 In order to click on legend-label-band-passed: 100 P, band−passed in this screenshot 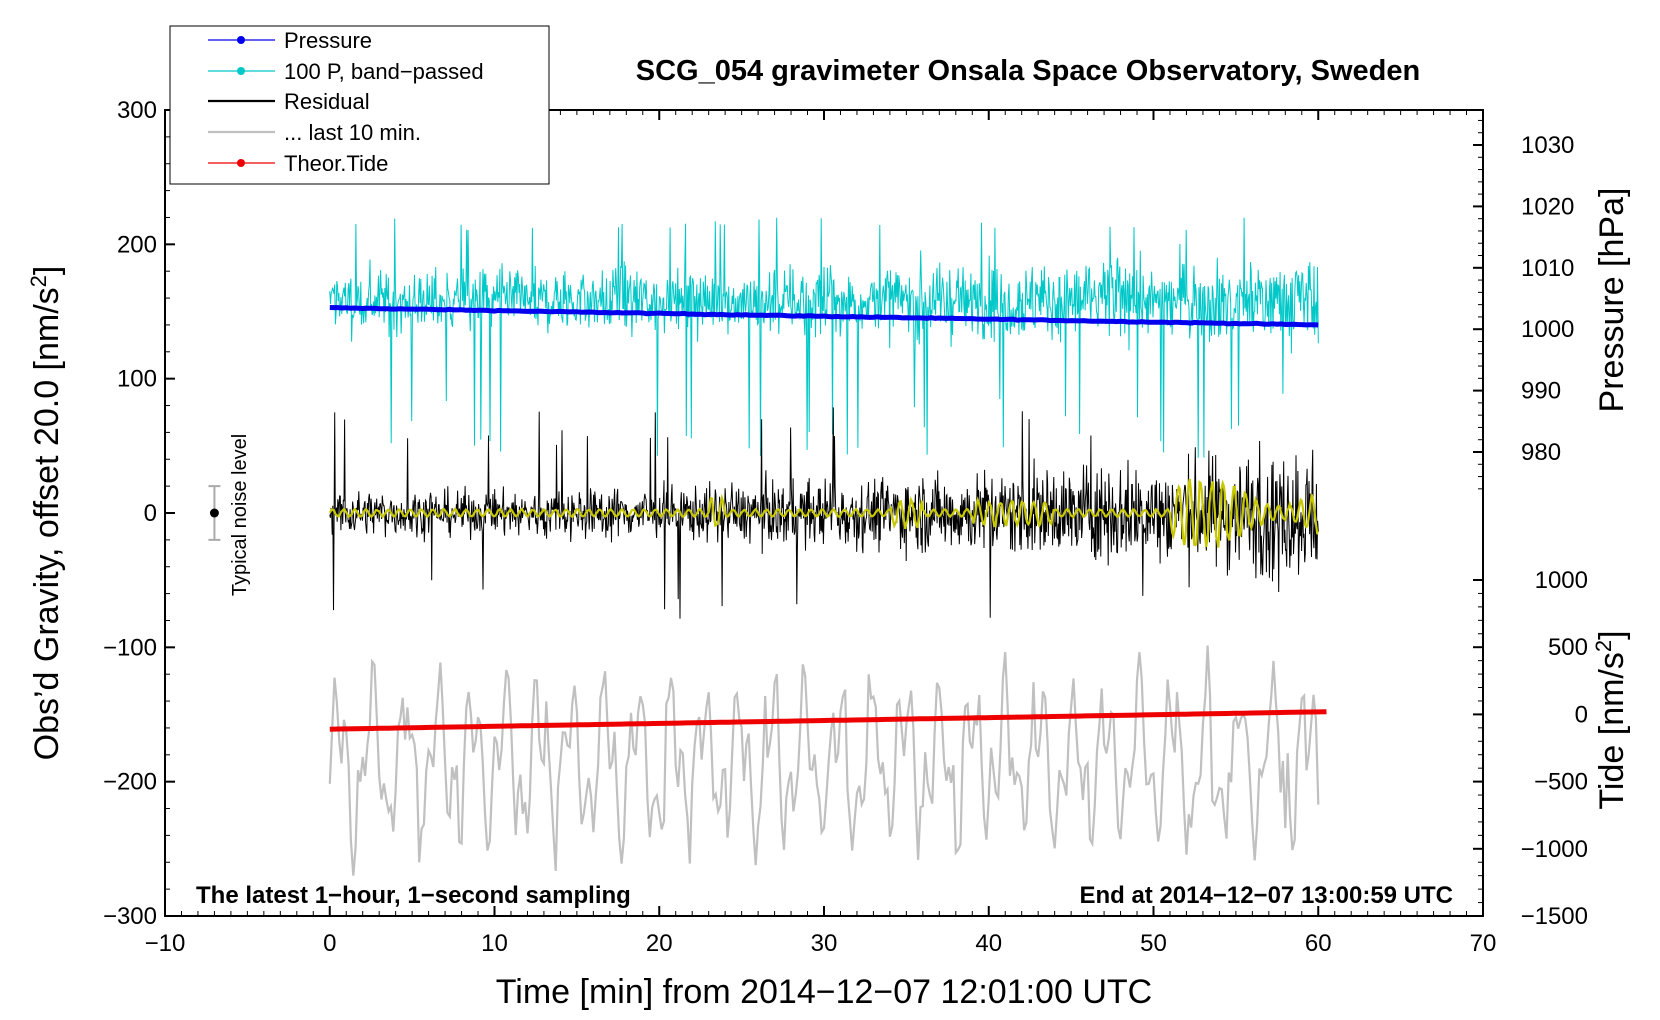, I will do `click(384, 71)`.